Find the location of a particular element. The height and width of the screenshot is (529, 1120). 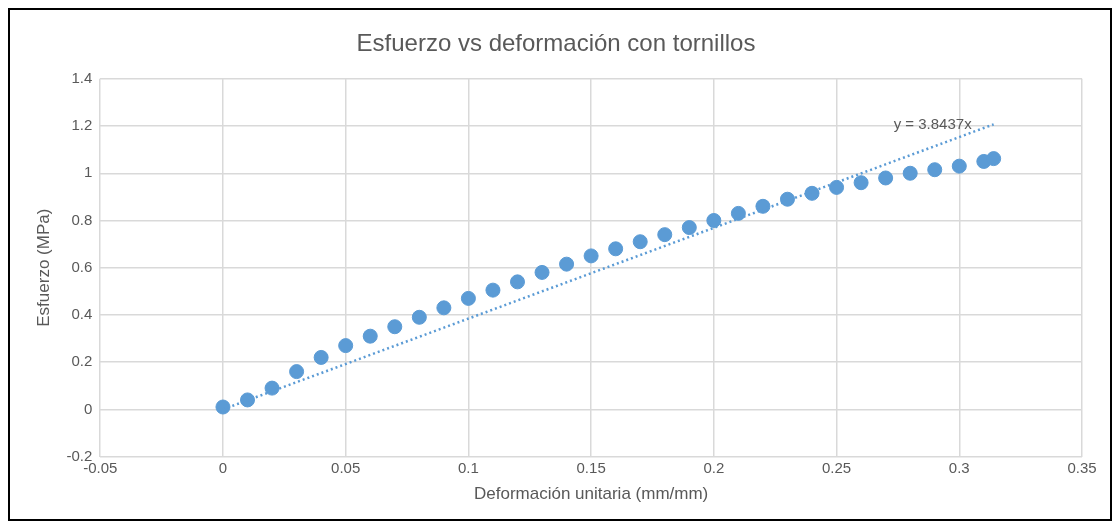

y-tick-label: 1.2 is located at coordinates (82, 125).